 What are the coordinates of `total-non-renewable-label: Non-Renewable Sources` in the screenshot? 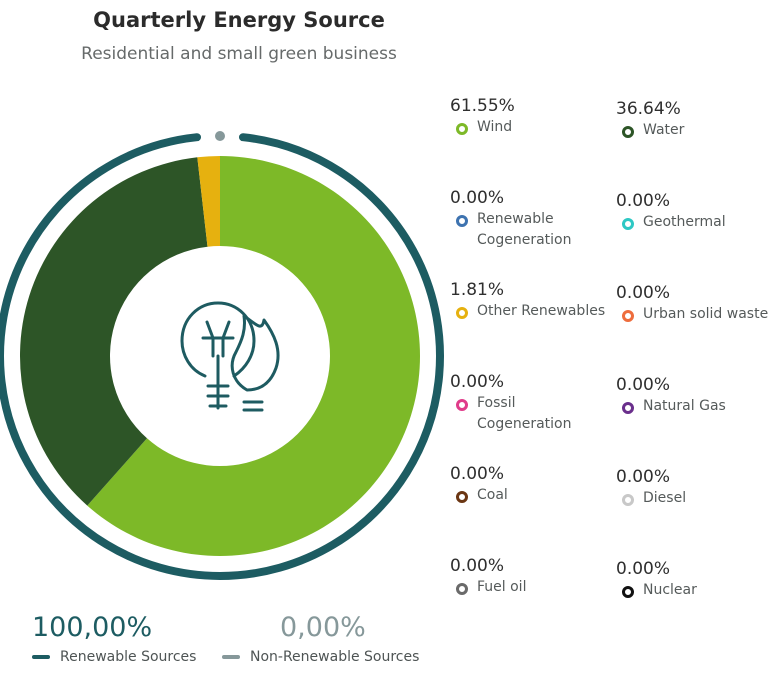 It's located at (335, 657).